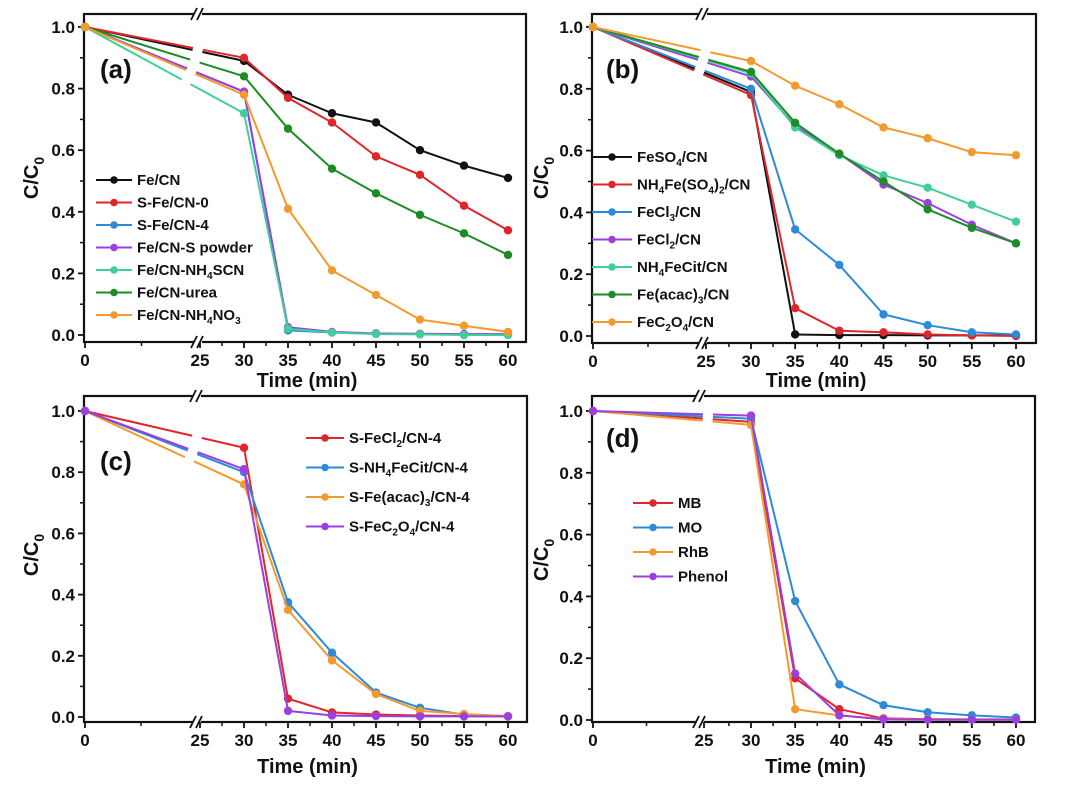  What do you see at coordinates (667, 503) in the screenshot?
I see `legend-item: MB` at bounding box center [667, 503].